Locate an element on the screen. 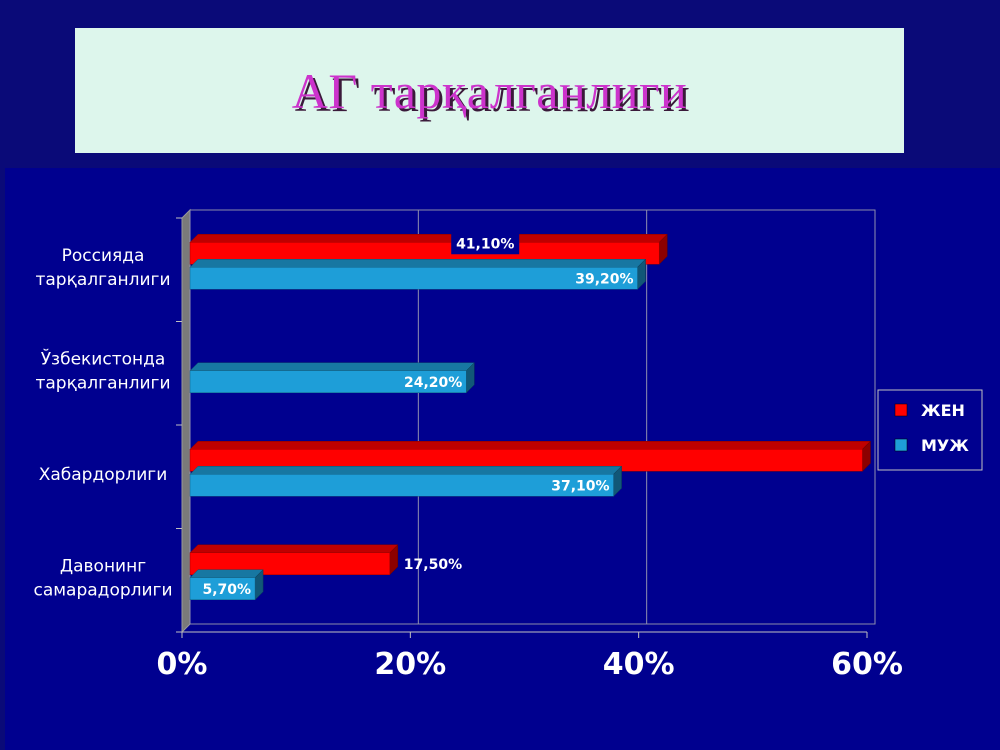 Image resolution: width=1000 pixels, height=750 pixels. legend: ЖЕН МУЖ is located at coordinates (930, 430).